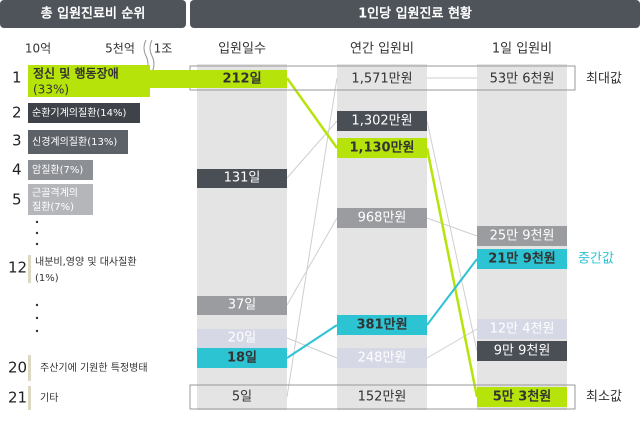 The width and height of the screenshot is (640, 425). I want to click on rank-label: 근골격계의, so click(55, 192).